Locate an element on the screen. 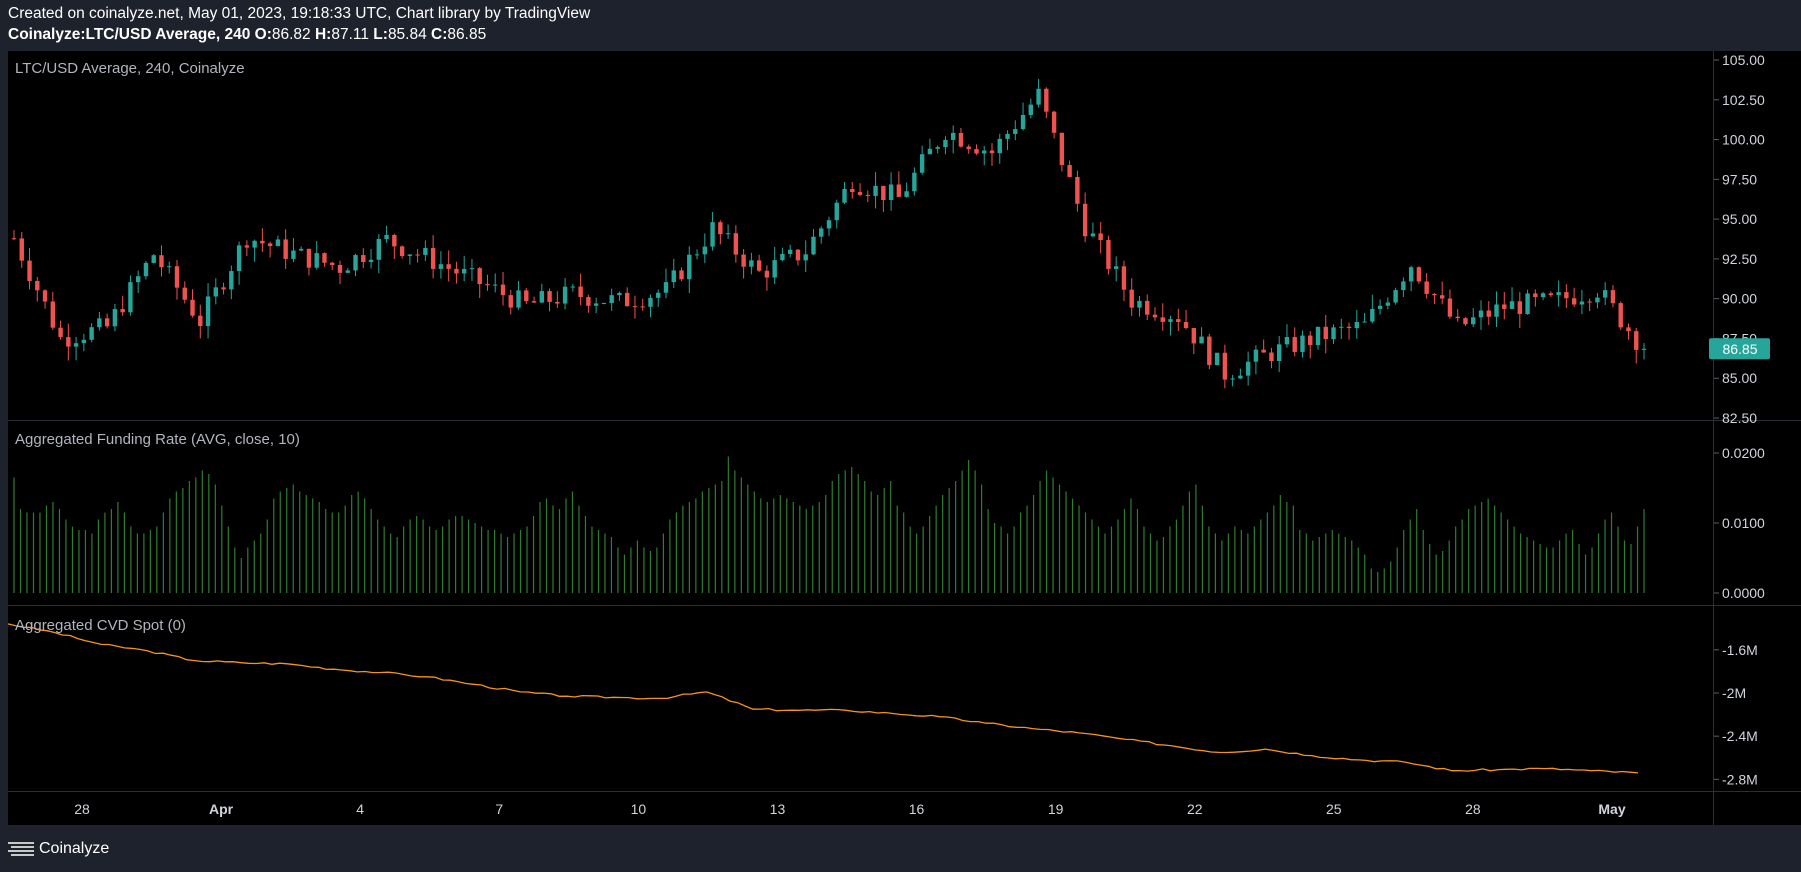 The image size is (1801, 872). price-tick-label: 82.50 is located at coordinates (1739, 418).